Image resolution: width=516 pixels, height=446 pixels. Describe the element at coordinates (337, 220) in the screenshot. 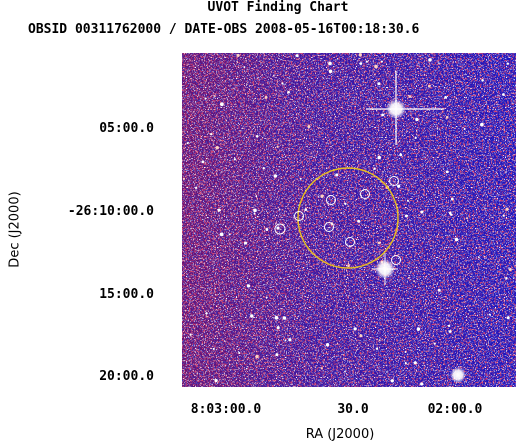

I see `source-markers` at that location.